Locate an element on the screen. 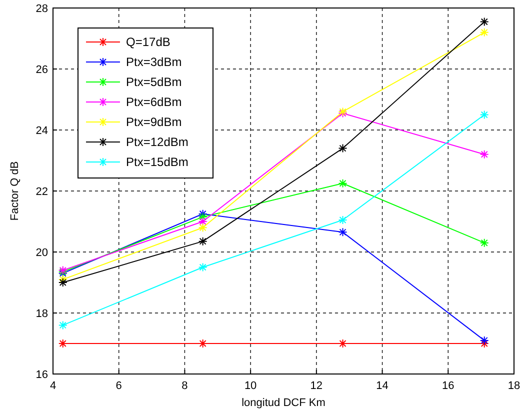 The image size is (526, 414). x-tick-label: 12 is located at coordinates (316, 386).